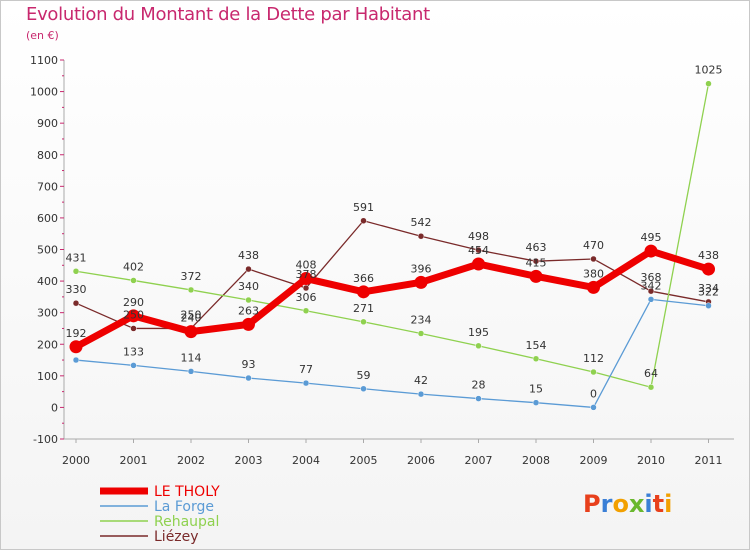 The height and width of the screenshot is (550, 750). Describe the element at coordinates (76, 289) in the screenshot. I see `data-label-li-zey: 330` at that location.